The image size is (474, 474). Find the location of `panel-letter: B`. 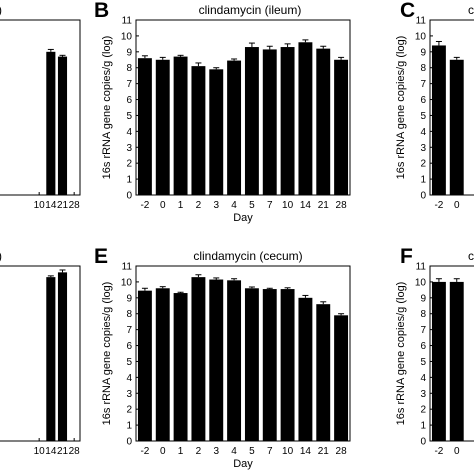

panel-letter: B is located at coordinates (101, 11).